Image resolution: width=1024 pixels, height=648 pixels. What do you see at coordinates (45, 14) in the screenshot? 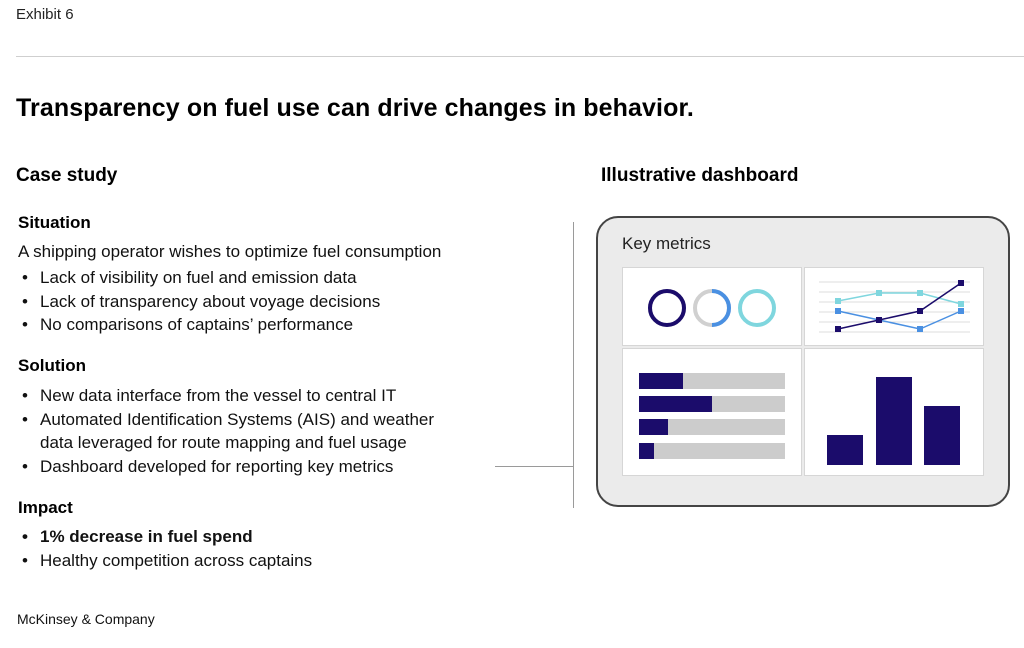
I see `exhibit-label: Exhibit 6` at bounding box center [45, 14].